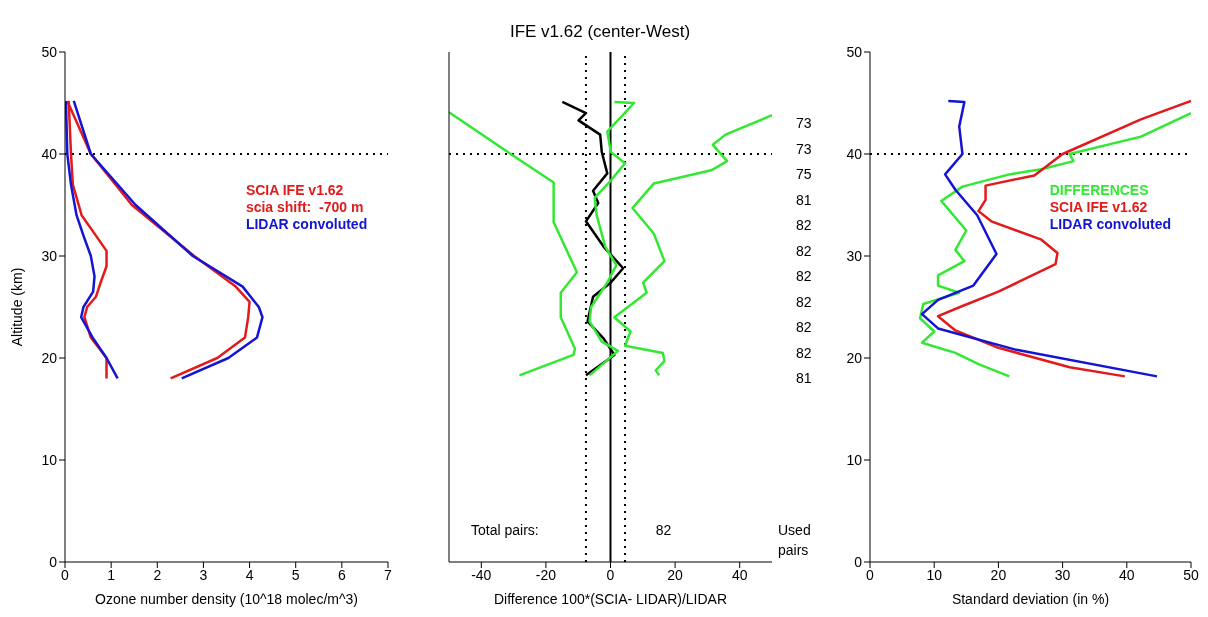 The width and height of the screenshot is (1208, 617). What do you see at coordinates (663, 530) in the screenshot?
I see `annotation: 82` at bounding box center [663, 530].